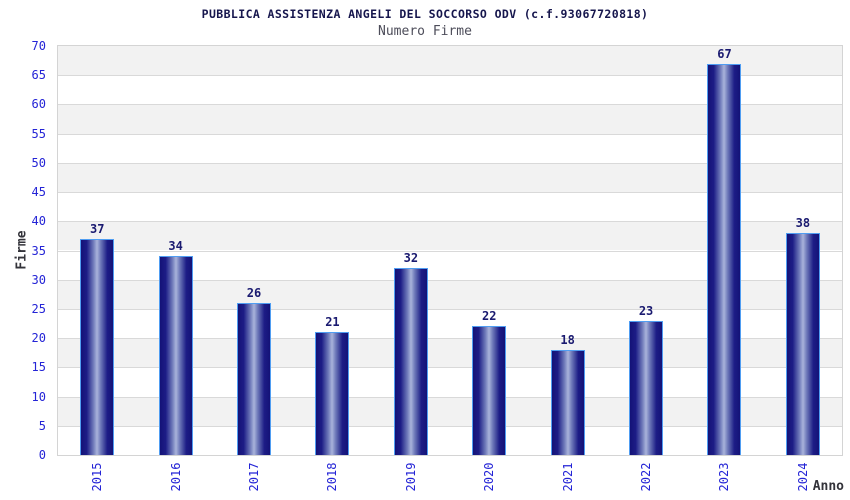 The image size is (850, 500). Describe the element at coordinates (332, 393) in the screenshot. I see `bar-2018` at that location.